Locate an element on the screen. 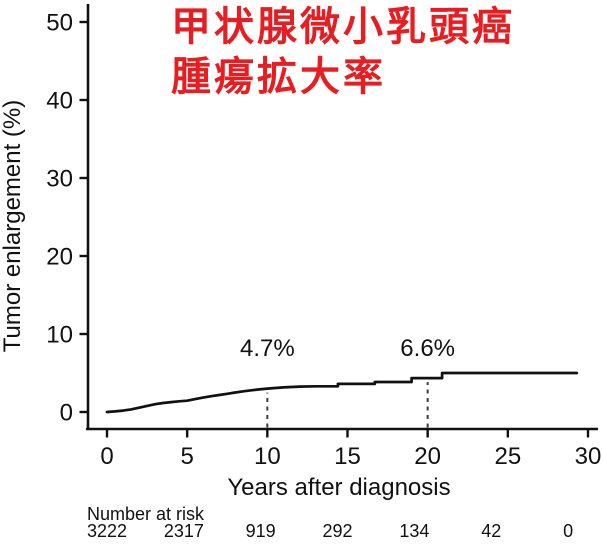 This screenshot has height=546, width=603. x-tick-label: 5 is located at coordinates (186, 456).